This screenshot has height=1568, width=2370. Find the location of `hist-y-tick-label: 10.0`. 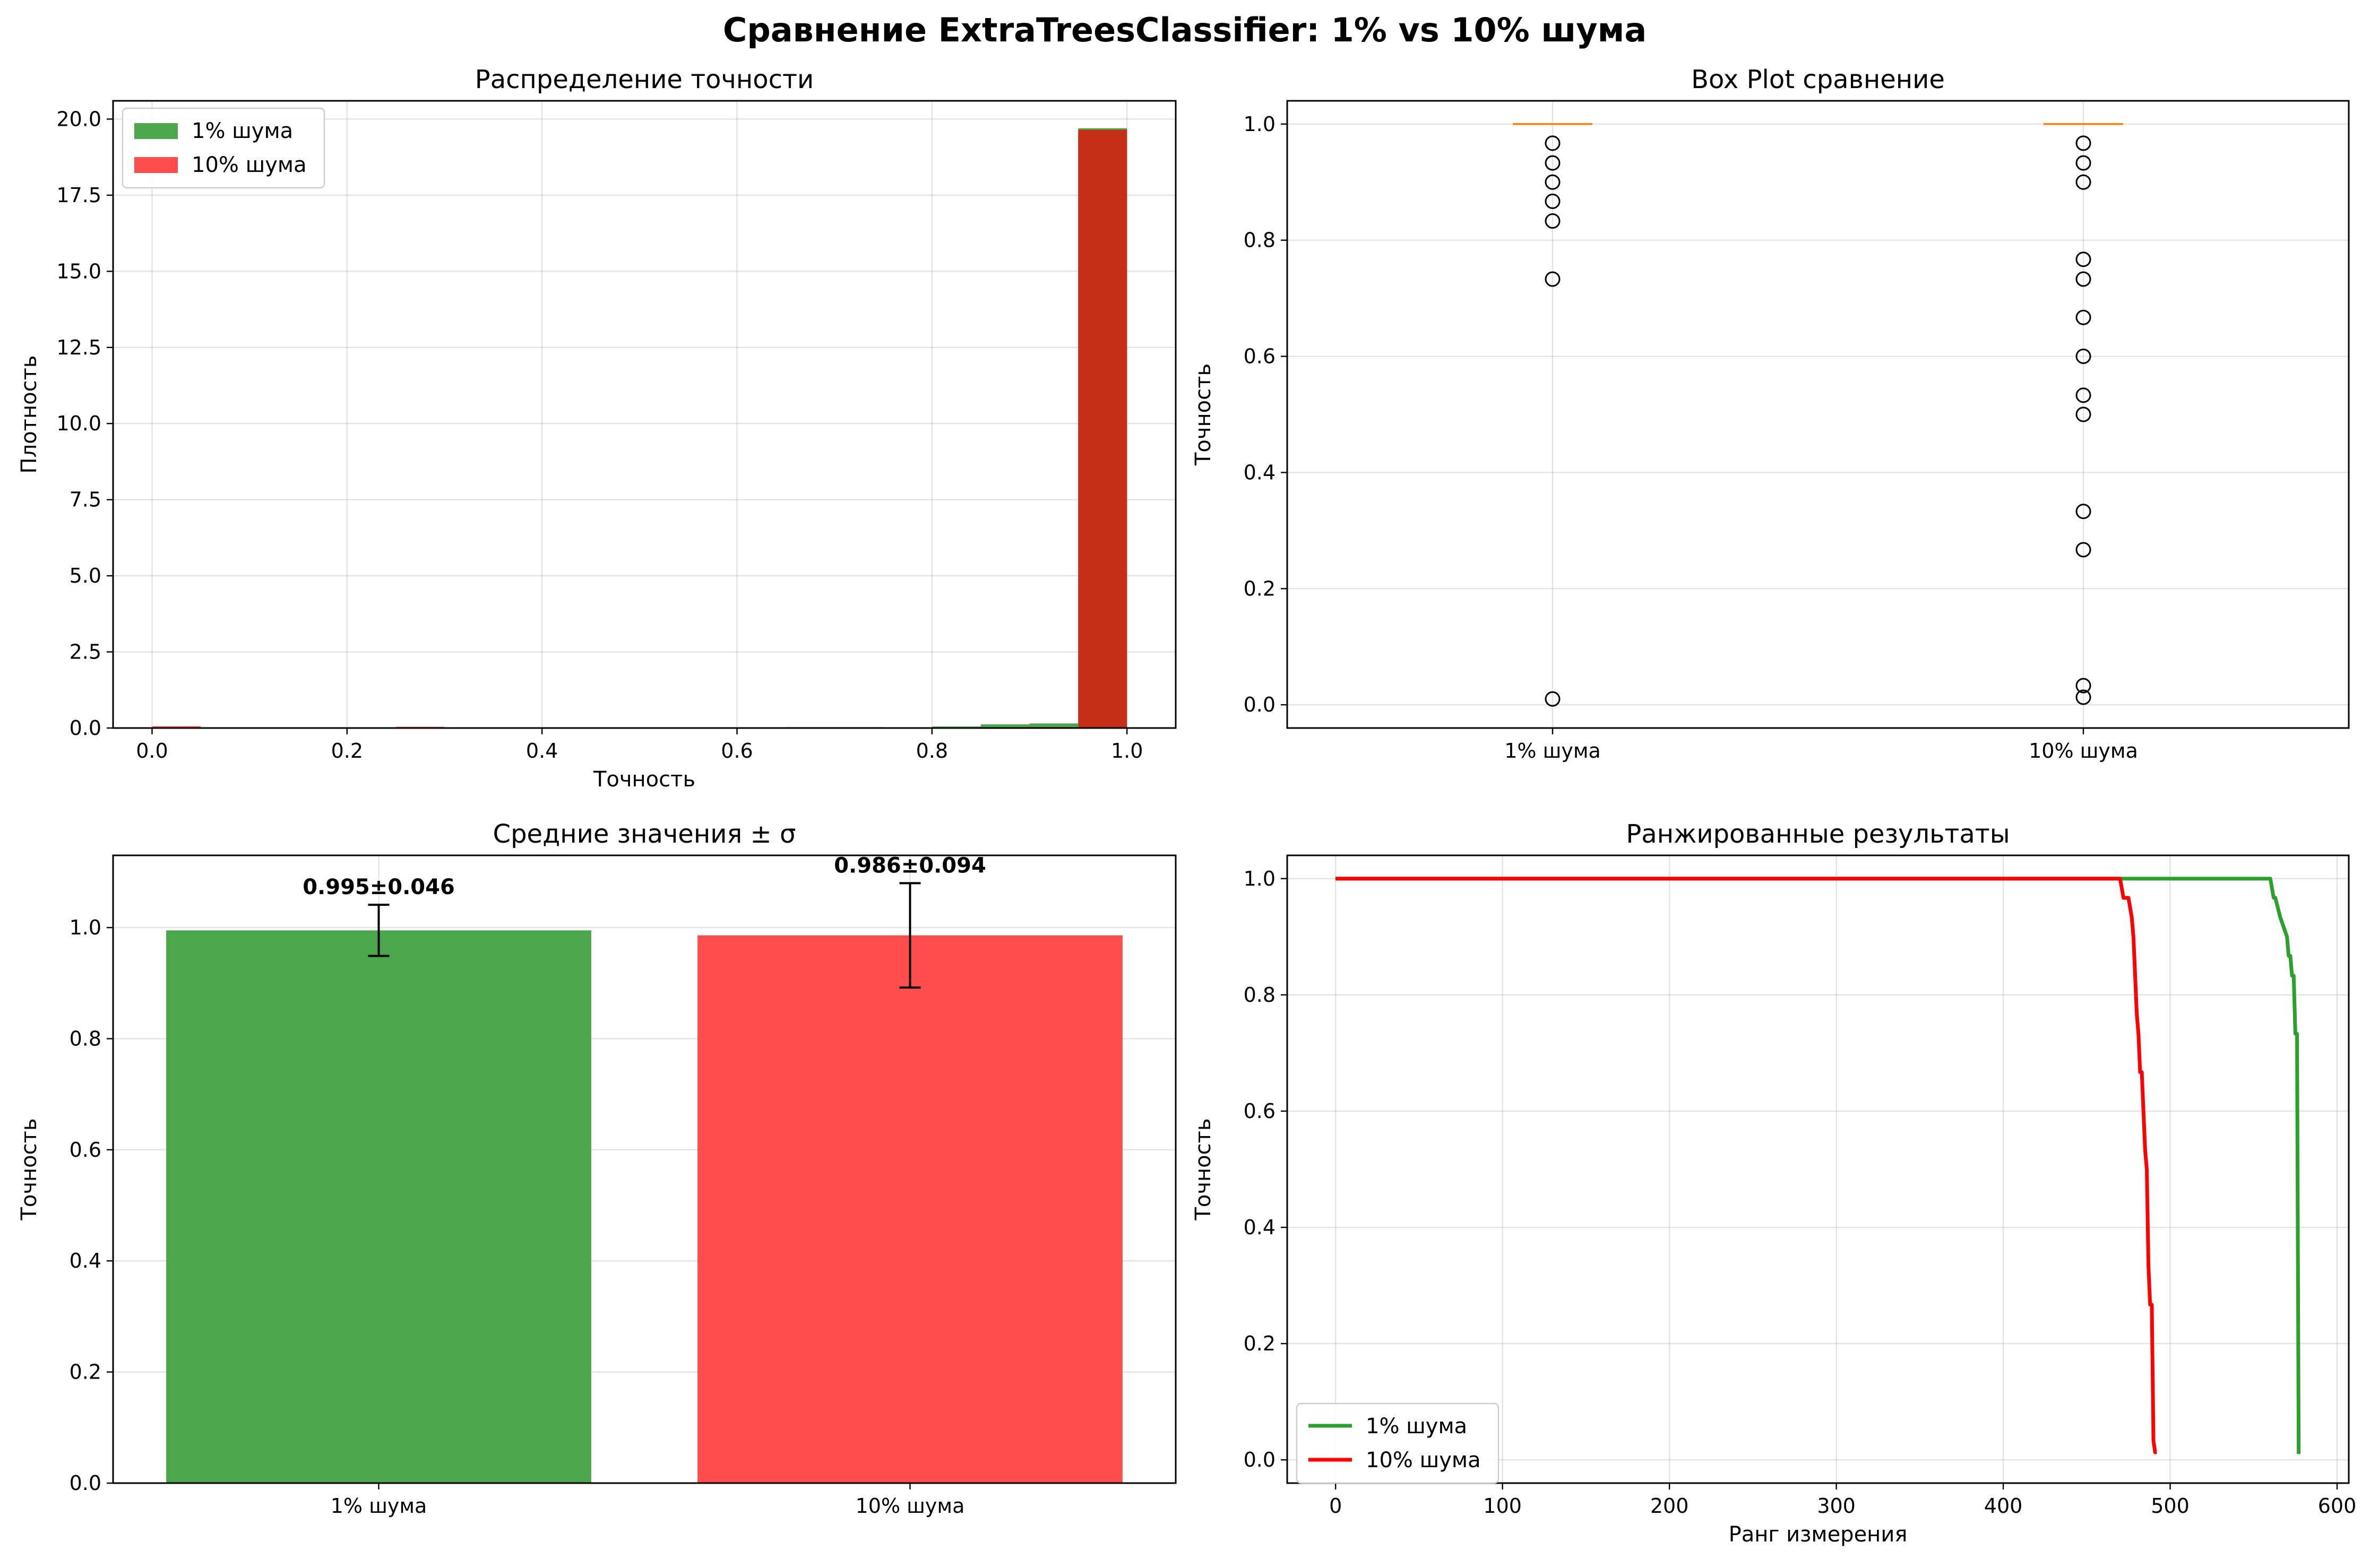

hist-y-tick-label: 10.0 is located at coordinates (79, 423).